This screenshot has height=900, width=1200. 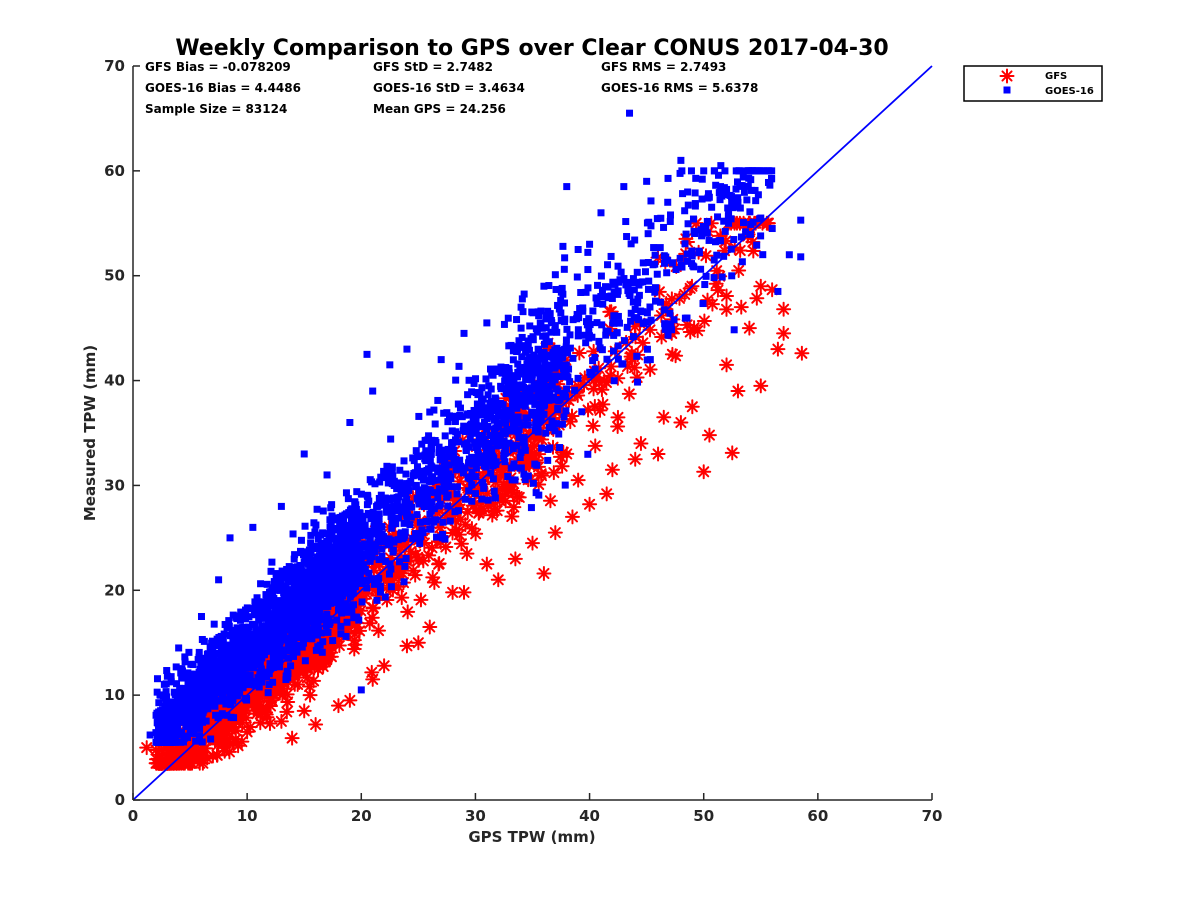 What do you see at coordinates (90, 433) in the screenshot?
I see `y-axis-label: Measured TPW (mm)` at bounding box center [90, 433].